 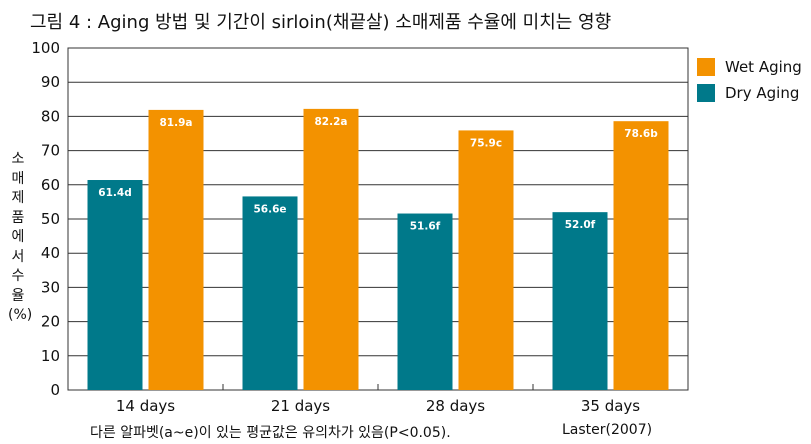 I want to click on x-tick-label: 21 days, so click(x=300, y=406).